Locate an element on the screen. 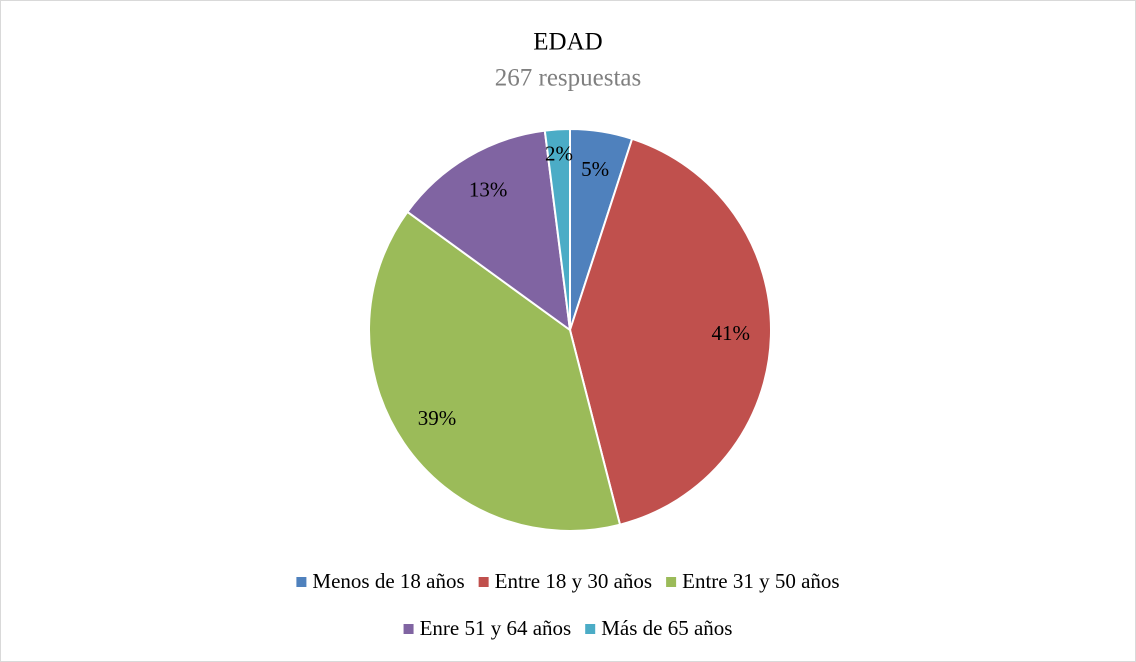 This screenshot has width=1136, height=662. legend-item: Más de 65 años is located at coordinates (658, 628).